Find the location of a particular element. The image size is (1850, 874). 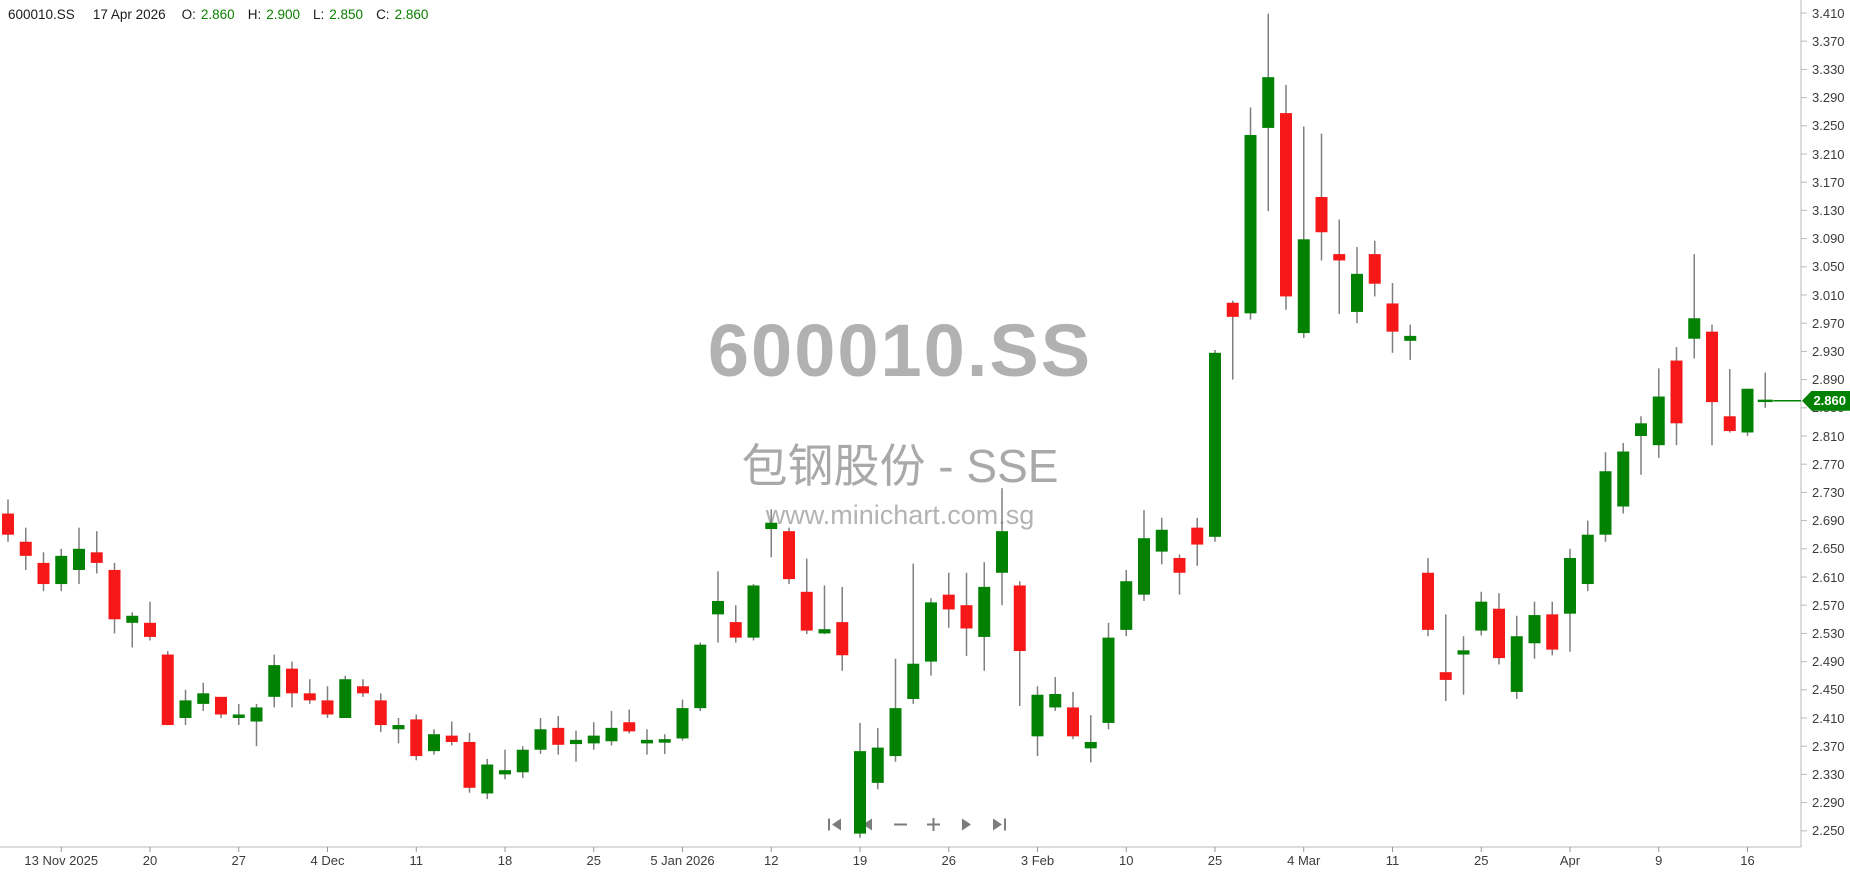

date-axis-label: 4 Mar is located at coordinates (1304, 860).